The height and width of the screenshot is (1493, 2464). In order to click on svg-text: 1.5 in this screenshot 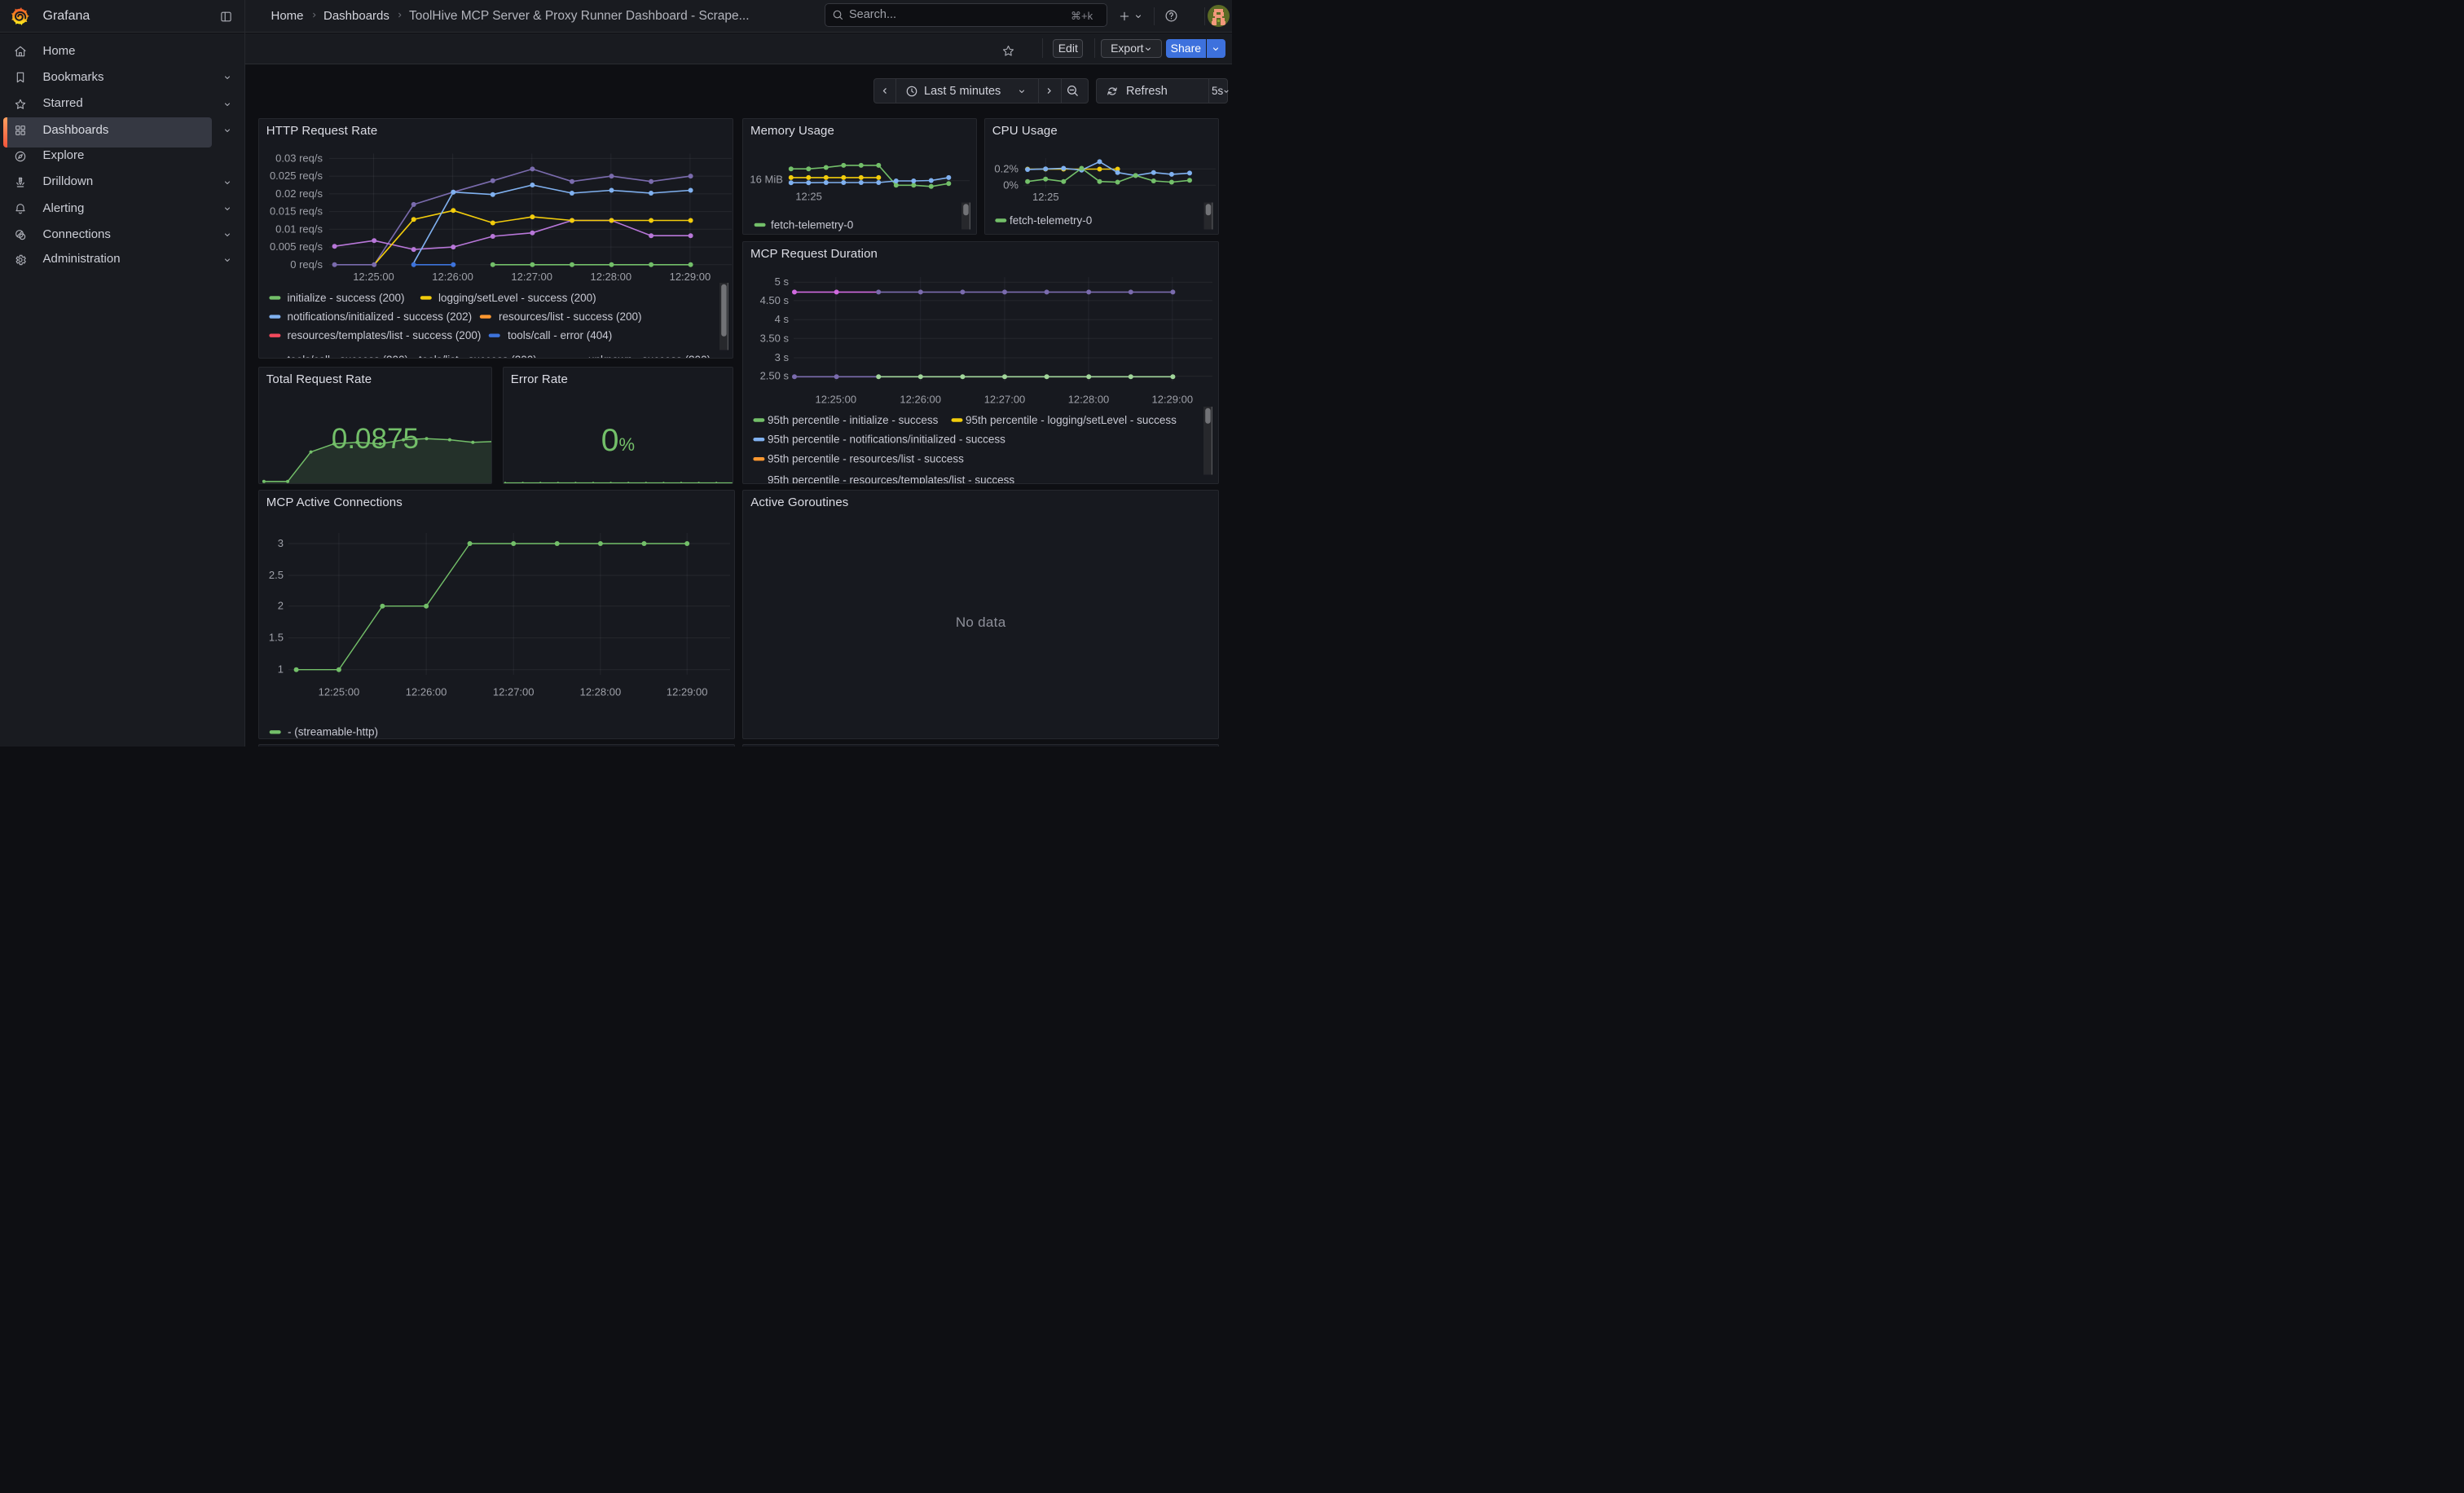, I will do `click(276, 637)`.